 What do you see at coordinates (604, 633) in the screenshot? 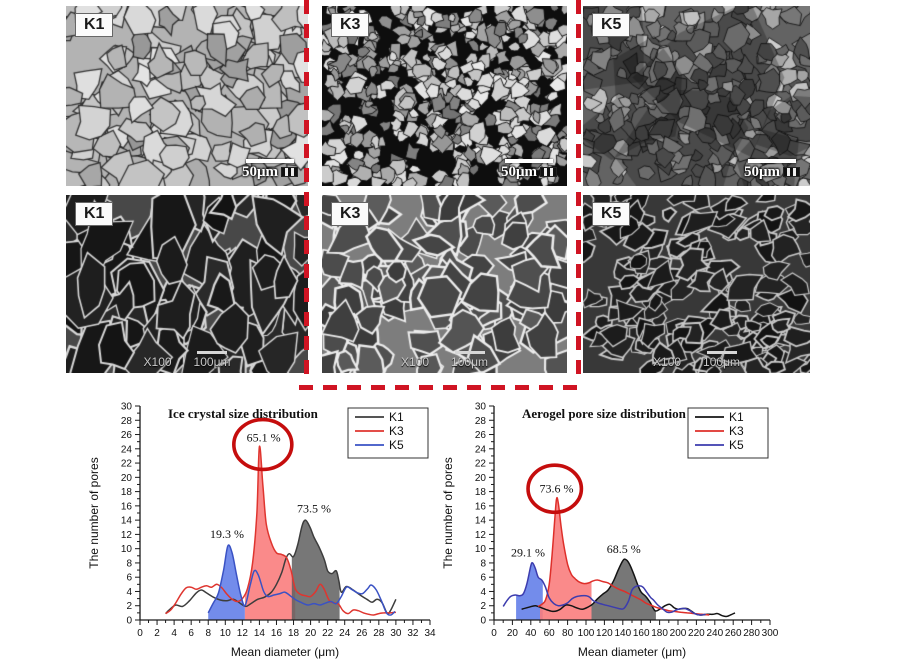
I see `svg-text: 120` at bounding box center [604, 633].